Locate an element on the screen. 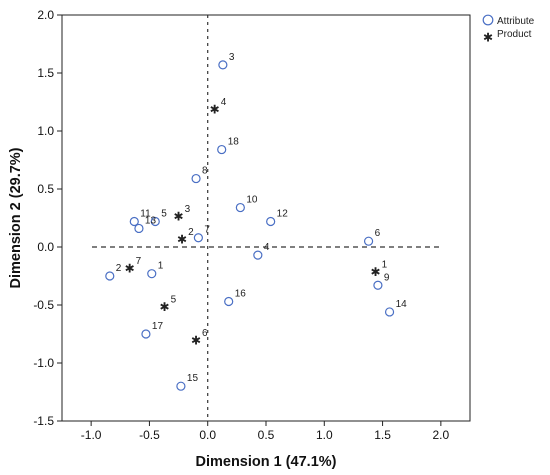 This screenshot has height=475, width=550. attribute-point-label: 16 is located at coordinates (241, 294).